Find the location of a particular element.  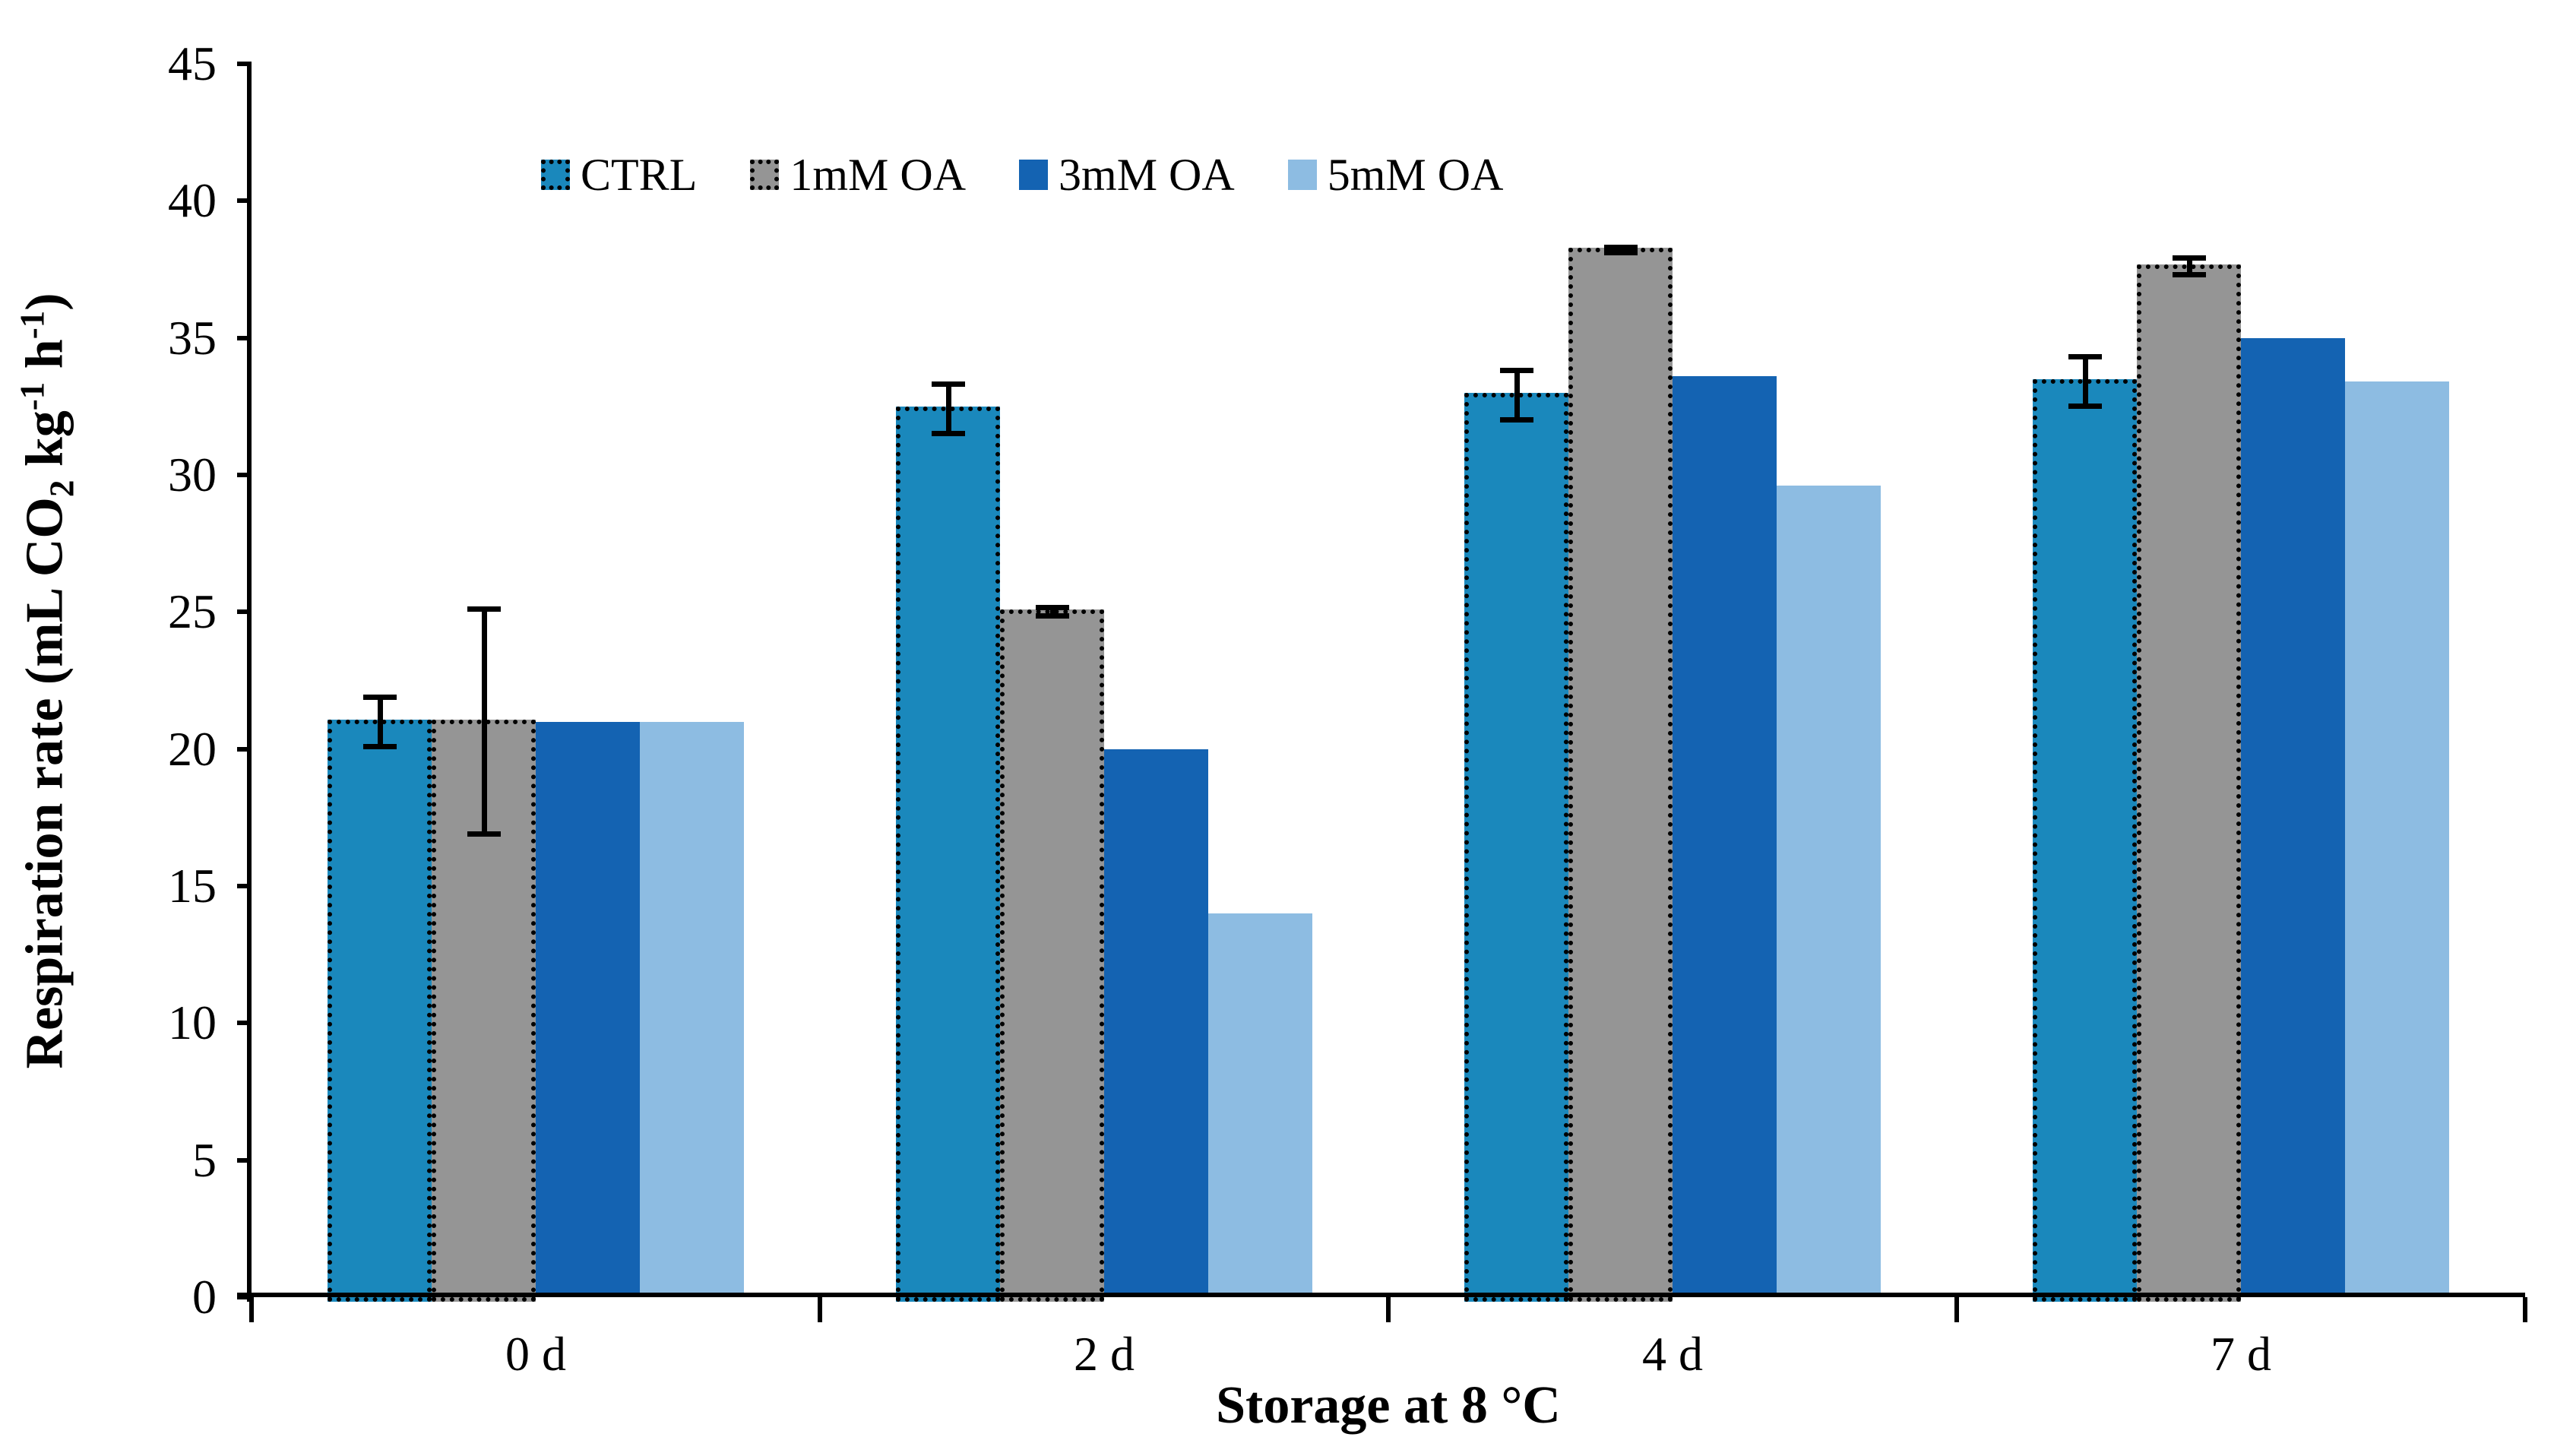

y-tick-label: 5 is located at coordinates (204, 1159).